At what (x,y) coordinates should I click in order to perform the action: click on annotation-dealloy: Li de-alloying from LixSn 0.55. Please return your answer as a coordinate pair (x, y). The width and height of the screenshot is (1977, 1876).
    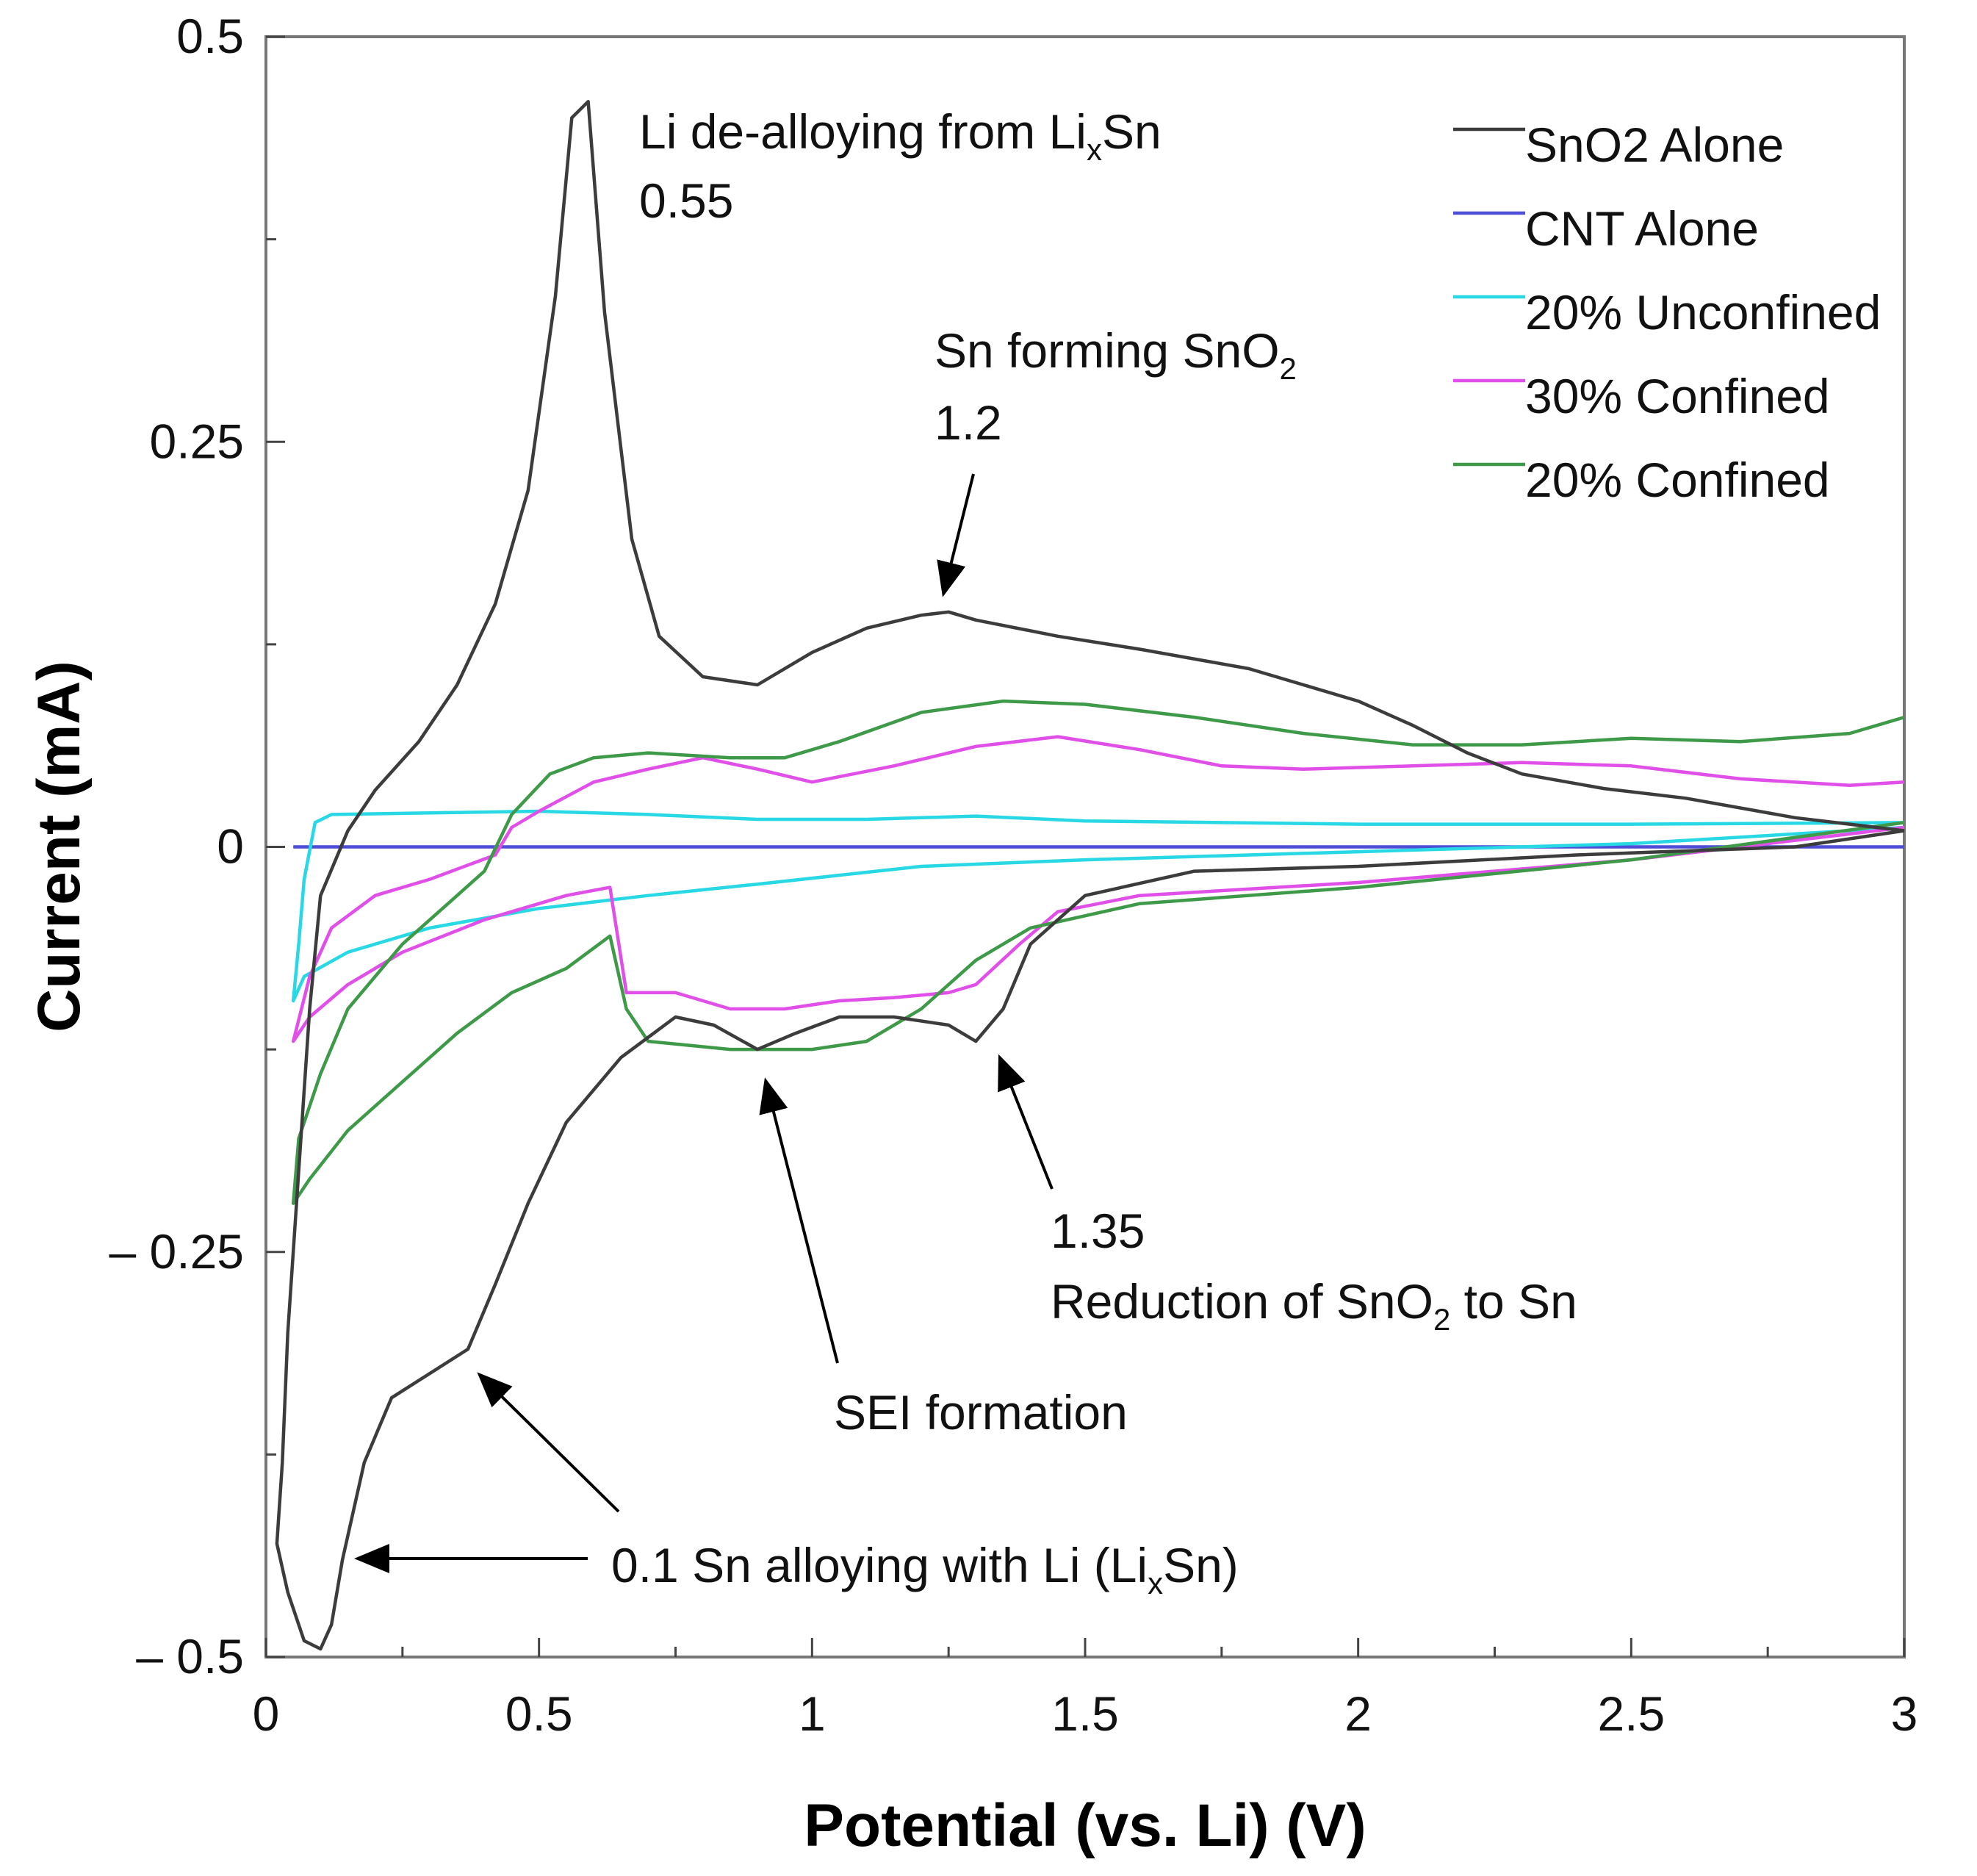
    Looking at the image, I should click on (900, 166).